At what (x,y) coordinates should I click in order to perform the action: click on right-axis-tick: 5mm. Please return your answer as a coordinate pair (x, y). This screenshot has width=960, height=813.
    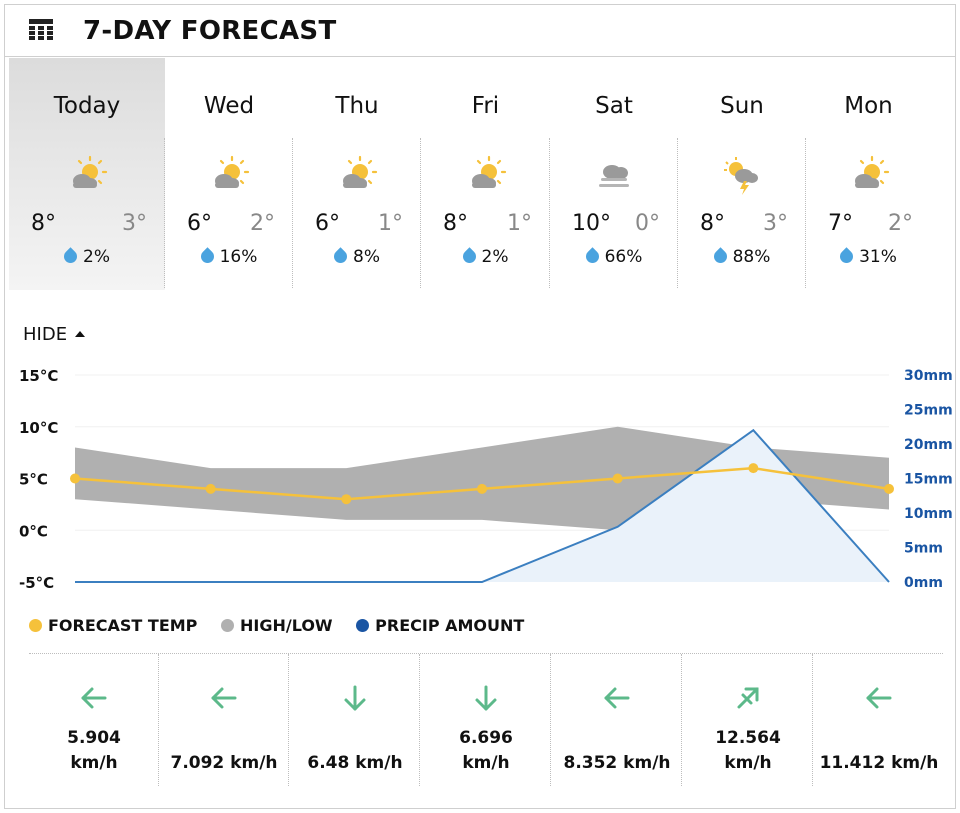
    Looking at the image, I should click on (923, 549).